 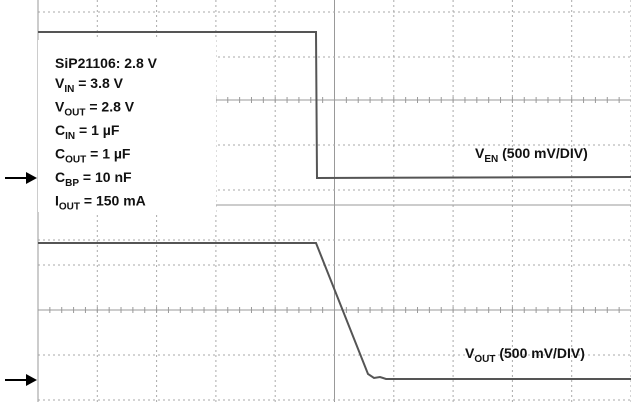 I want to click on legend-box, so click(x=127, y=126).